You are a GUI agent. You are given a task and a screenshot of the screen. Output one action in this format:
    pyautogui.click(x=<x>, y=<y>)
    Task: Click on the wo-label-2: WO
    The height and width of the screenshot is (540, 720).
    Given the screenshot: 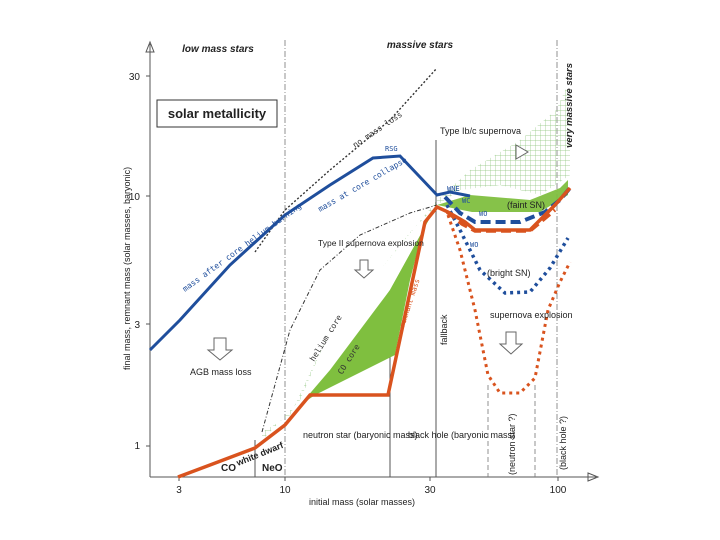 What is the action you would take?
    pyautogui.click(x=474, y=245)
    